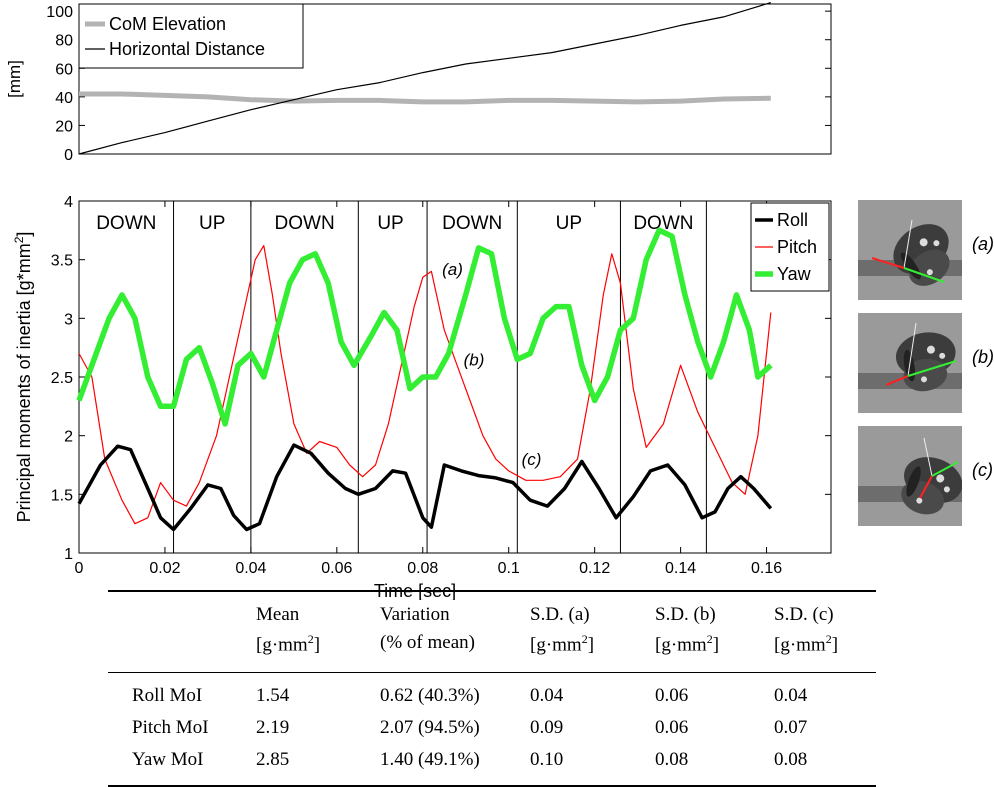 Image resolution: width=994 pixels, height=787 pixels. I want to click on x-tick-label: 0.1, so click(509, 568).